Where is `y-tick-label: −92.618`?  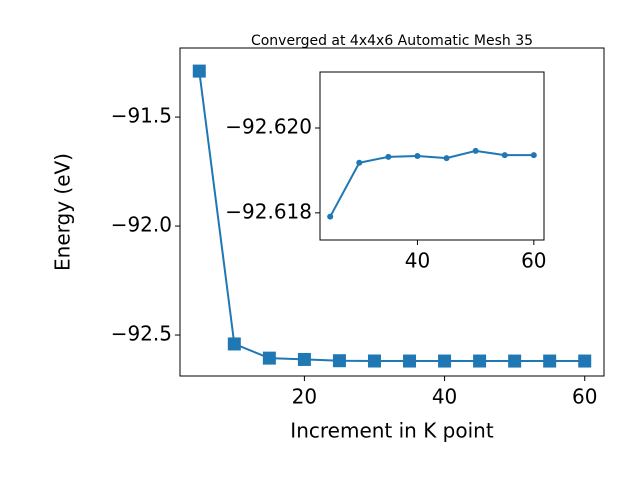
y-tick-label: −92.618 is located at coordinates (268, 211).